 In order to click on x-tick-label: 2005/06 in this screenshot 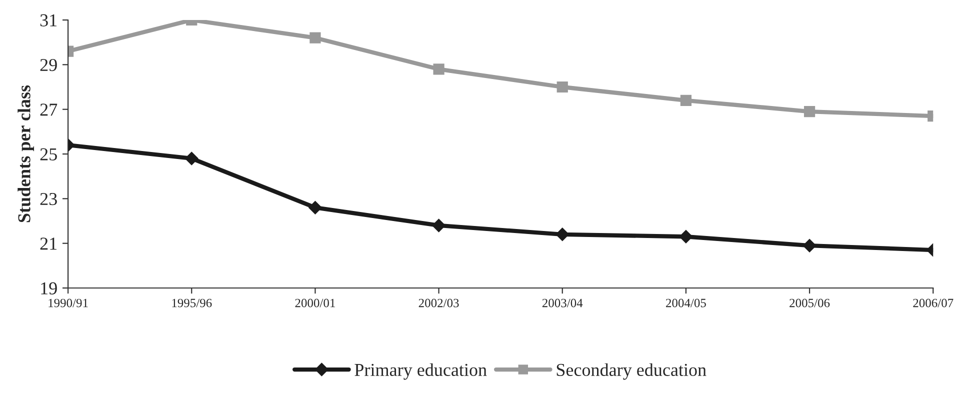, I will do `click(810, 303)`.